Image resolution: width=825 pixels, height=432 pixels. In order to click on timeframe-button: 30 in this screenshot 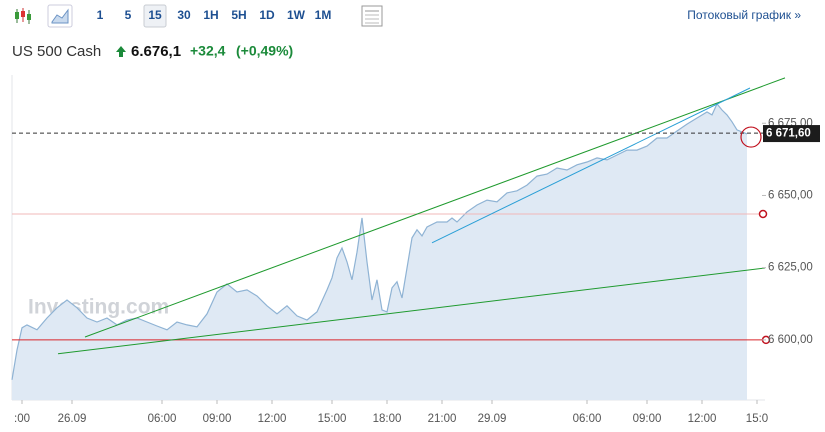, I will do `click(184, 15)`.